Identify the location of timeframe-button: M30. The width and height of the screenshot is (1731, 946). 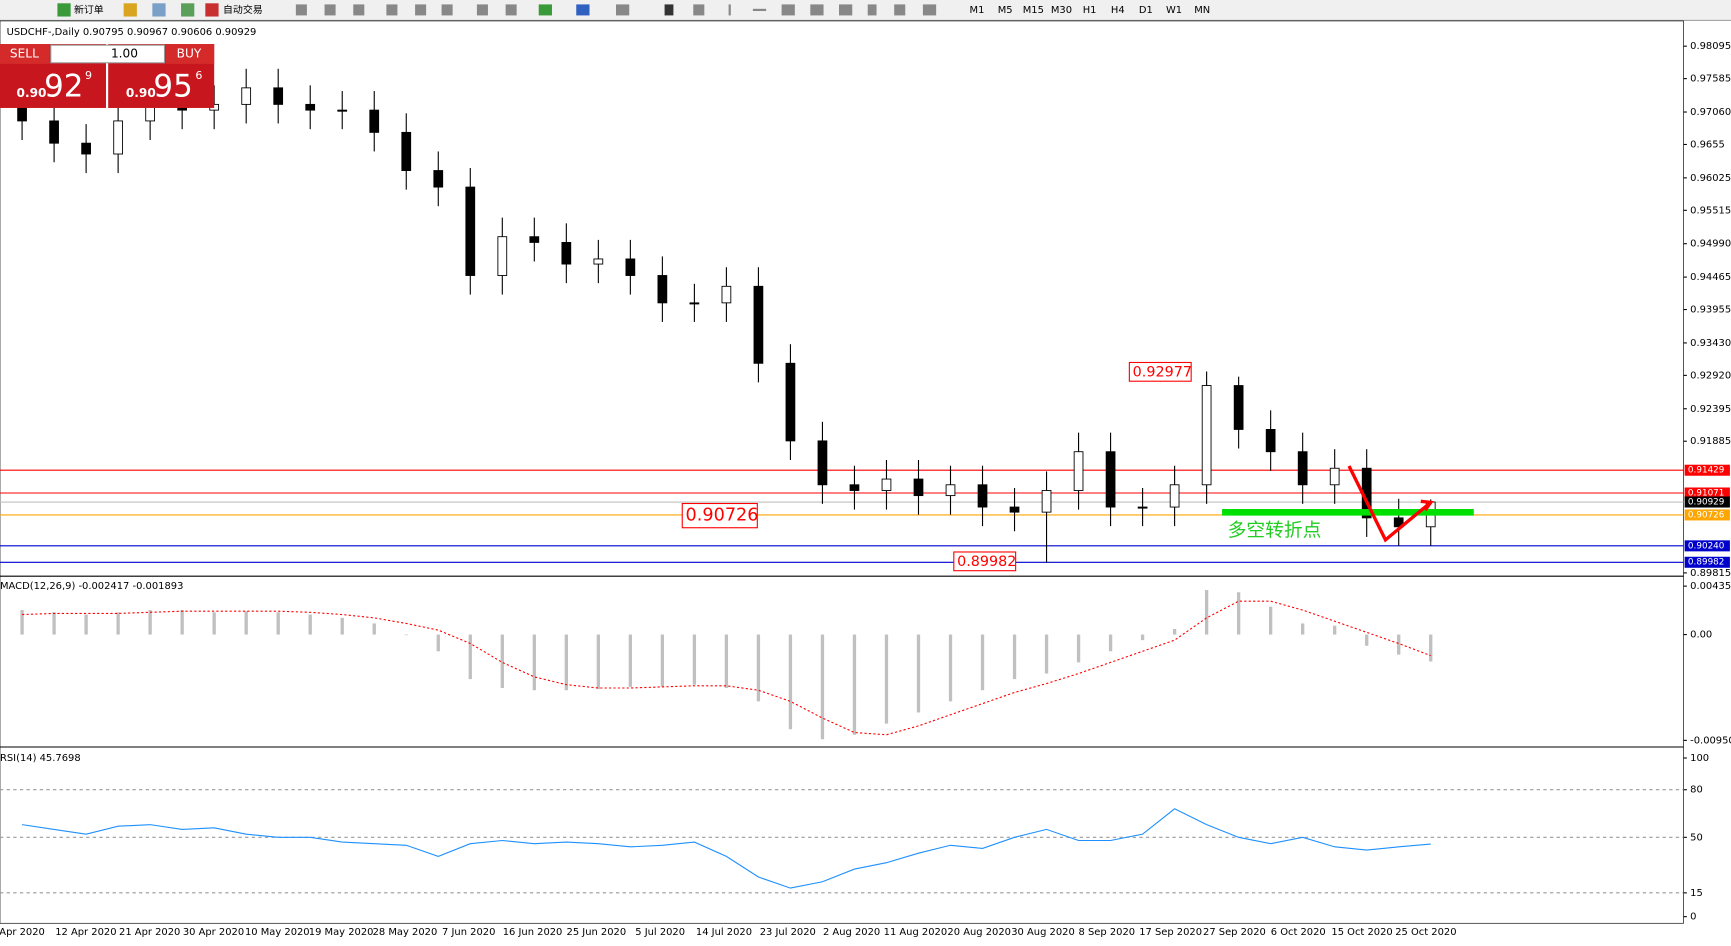
(1061, 10).